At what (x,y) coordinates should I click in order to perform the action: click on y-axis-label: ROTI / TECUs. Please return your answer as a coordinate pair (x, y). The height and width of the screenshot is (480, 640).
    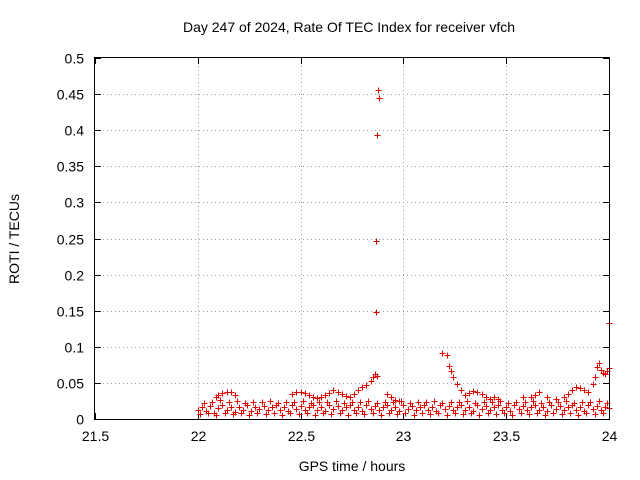
    Looking at the image, I should click on (14, 239).